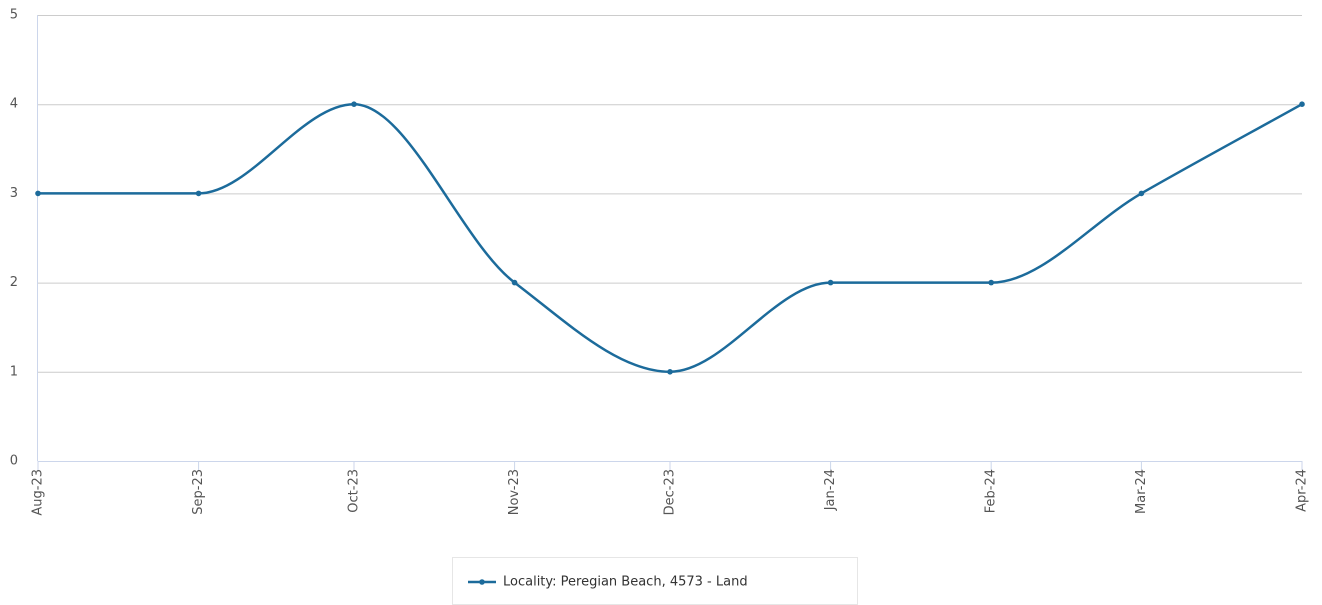 The width and height of the screenshot is (1322, 605). What do you see at coordinates (14, 15) in the screenshot?
I see `y-tick-label: 5` at bounding box center [14, 15].